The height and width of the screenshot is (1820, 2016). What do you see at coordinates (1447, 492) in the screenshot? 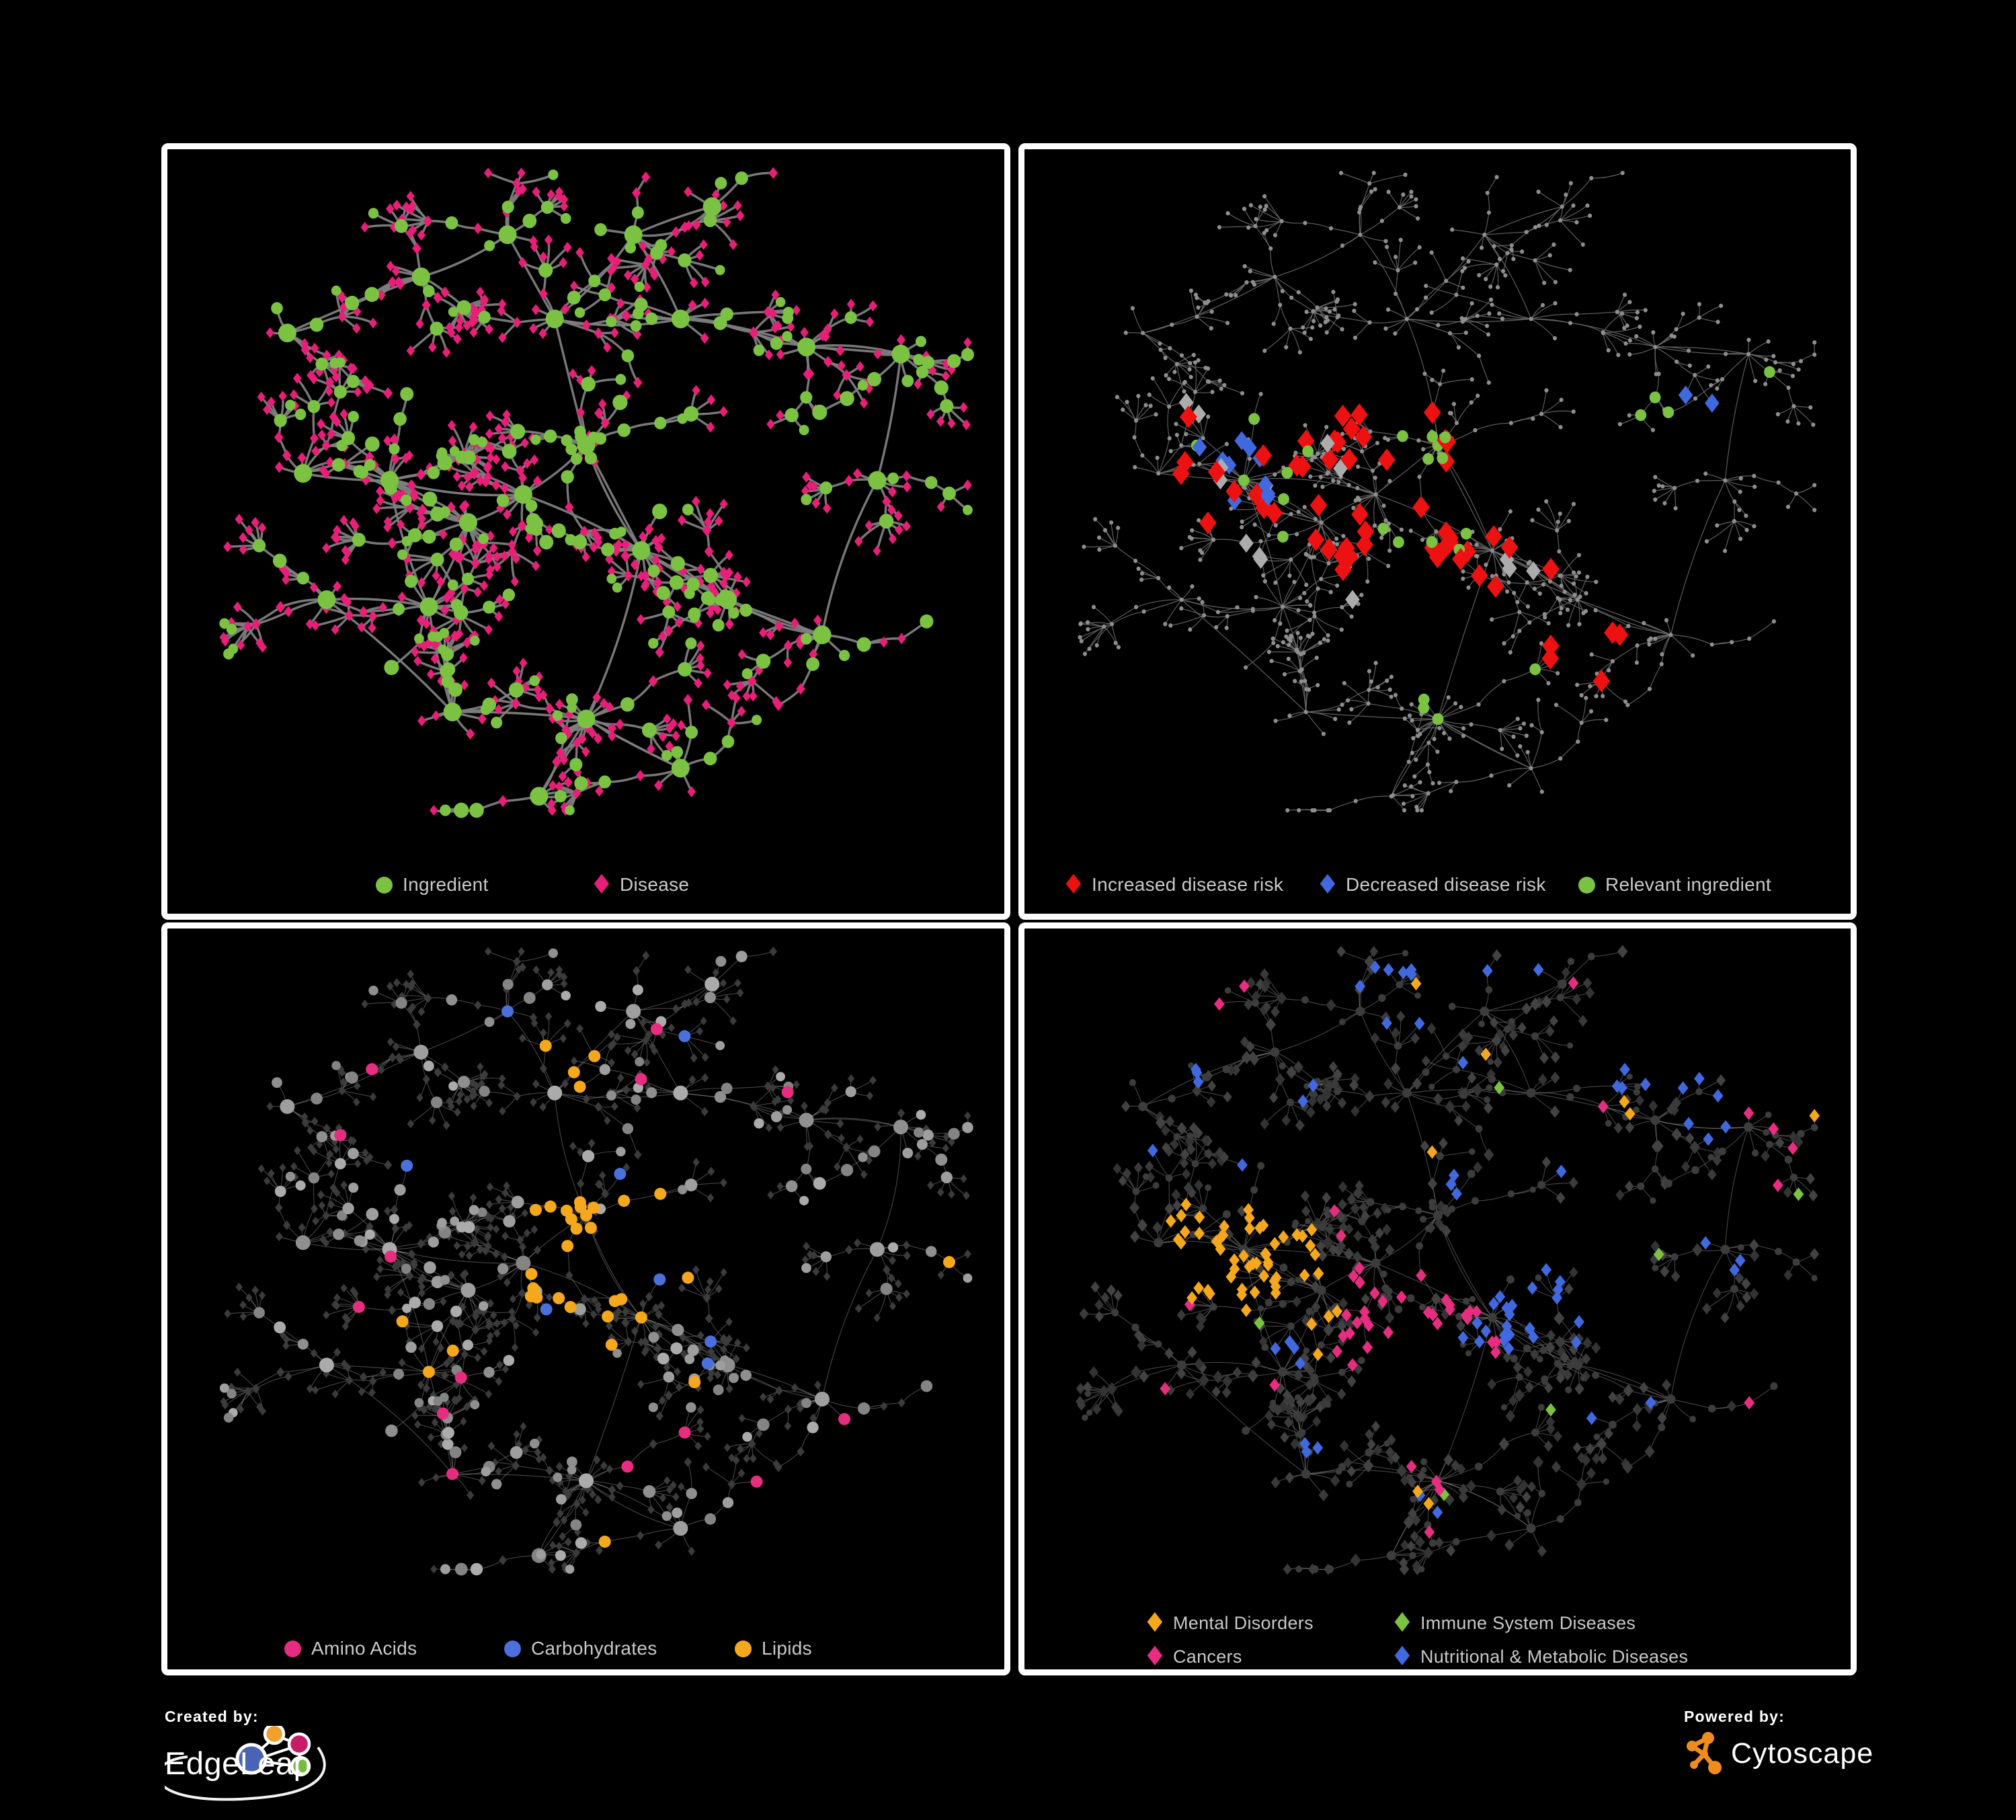
I see `network-graph-disease-risk` at bounding box center [1447, 492].